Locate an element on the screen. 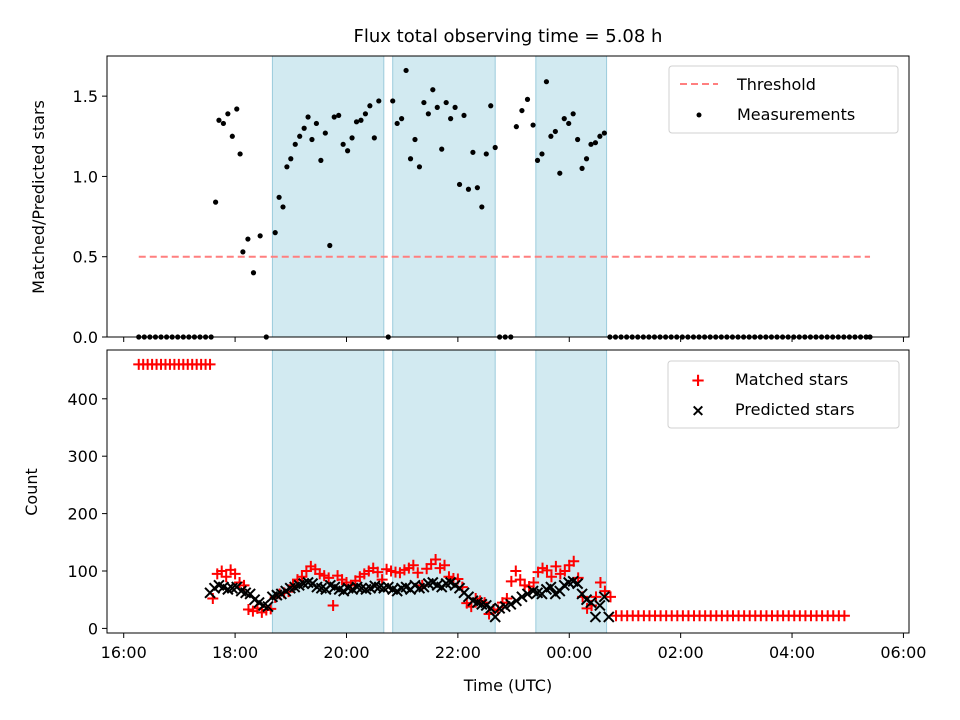 The width and height of the screenshot is (960, 720). legend-matched-swatch: + is located at coordinates (697, 380).